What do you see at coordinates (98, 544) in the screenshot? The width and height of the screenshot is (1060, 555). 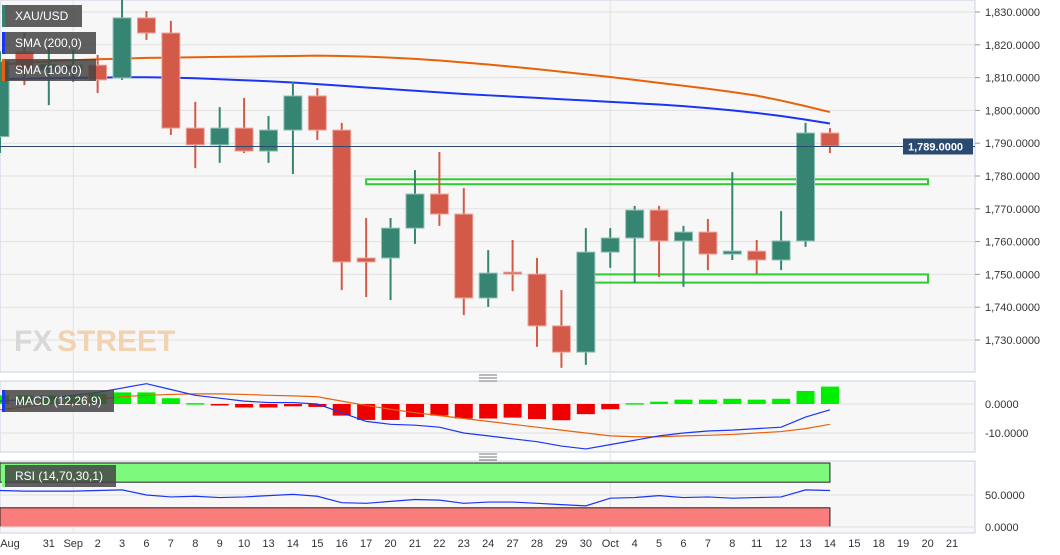 I see `date-tick-label: 2` at bounding box center [98, 544].